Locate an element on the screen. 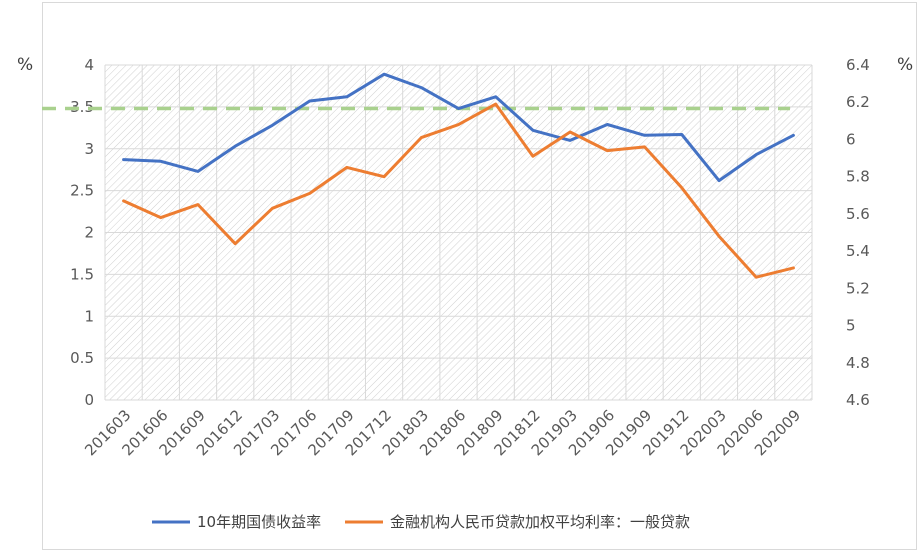 The height and width of the screenshot is (554, 920). right-axis-tick-label: 6.4 is located at coordinates (858, 65).